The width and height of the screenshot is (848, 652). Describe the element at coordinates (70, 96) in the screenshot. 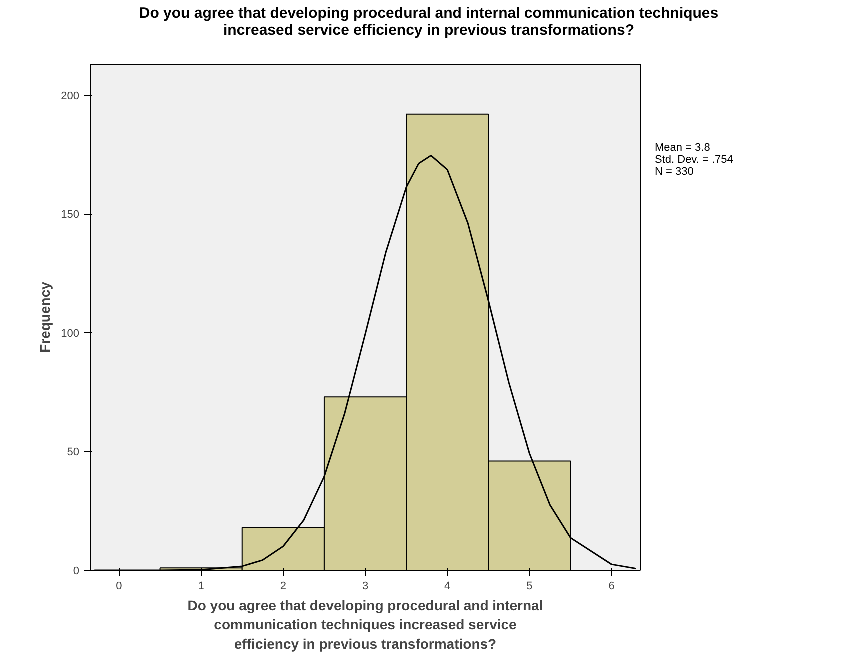

I see `y-tick-label: 200` at that location.